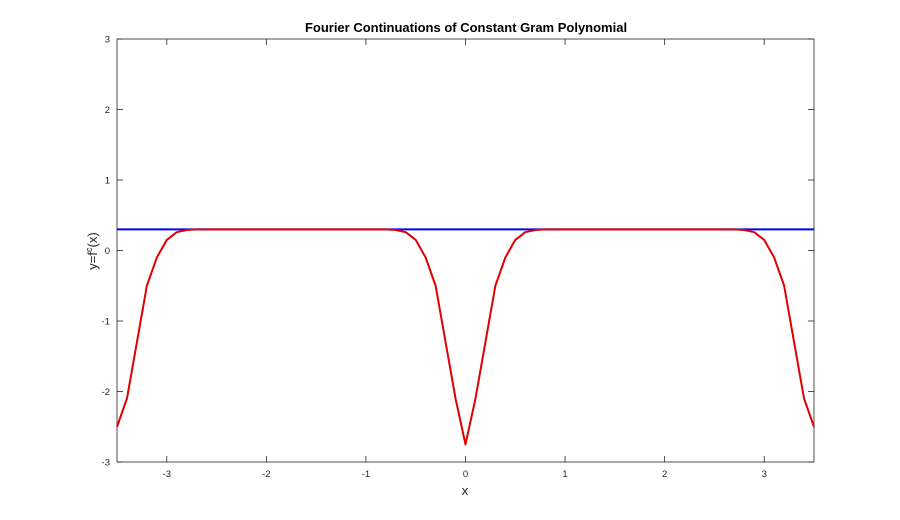 The width and height of the screenshot is (900, 520). What do you see at coordinates (92, 261) in the screenshot?
I see `y-axis-label-main: y=f` at bounding box center [92, 261].